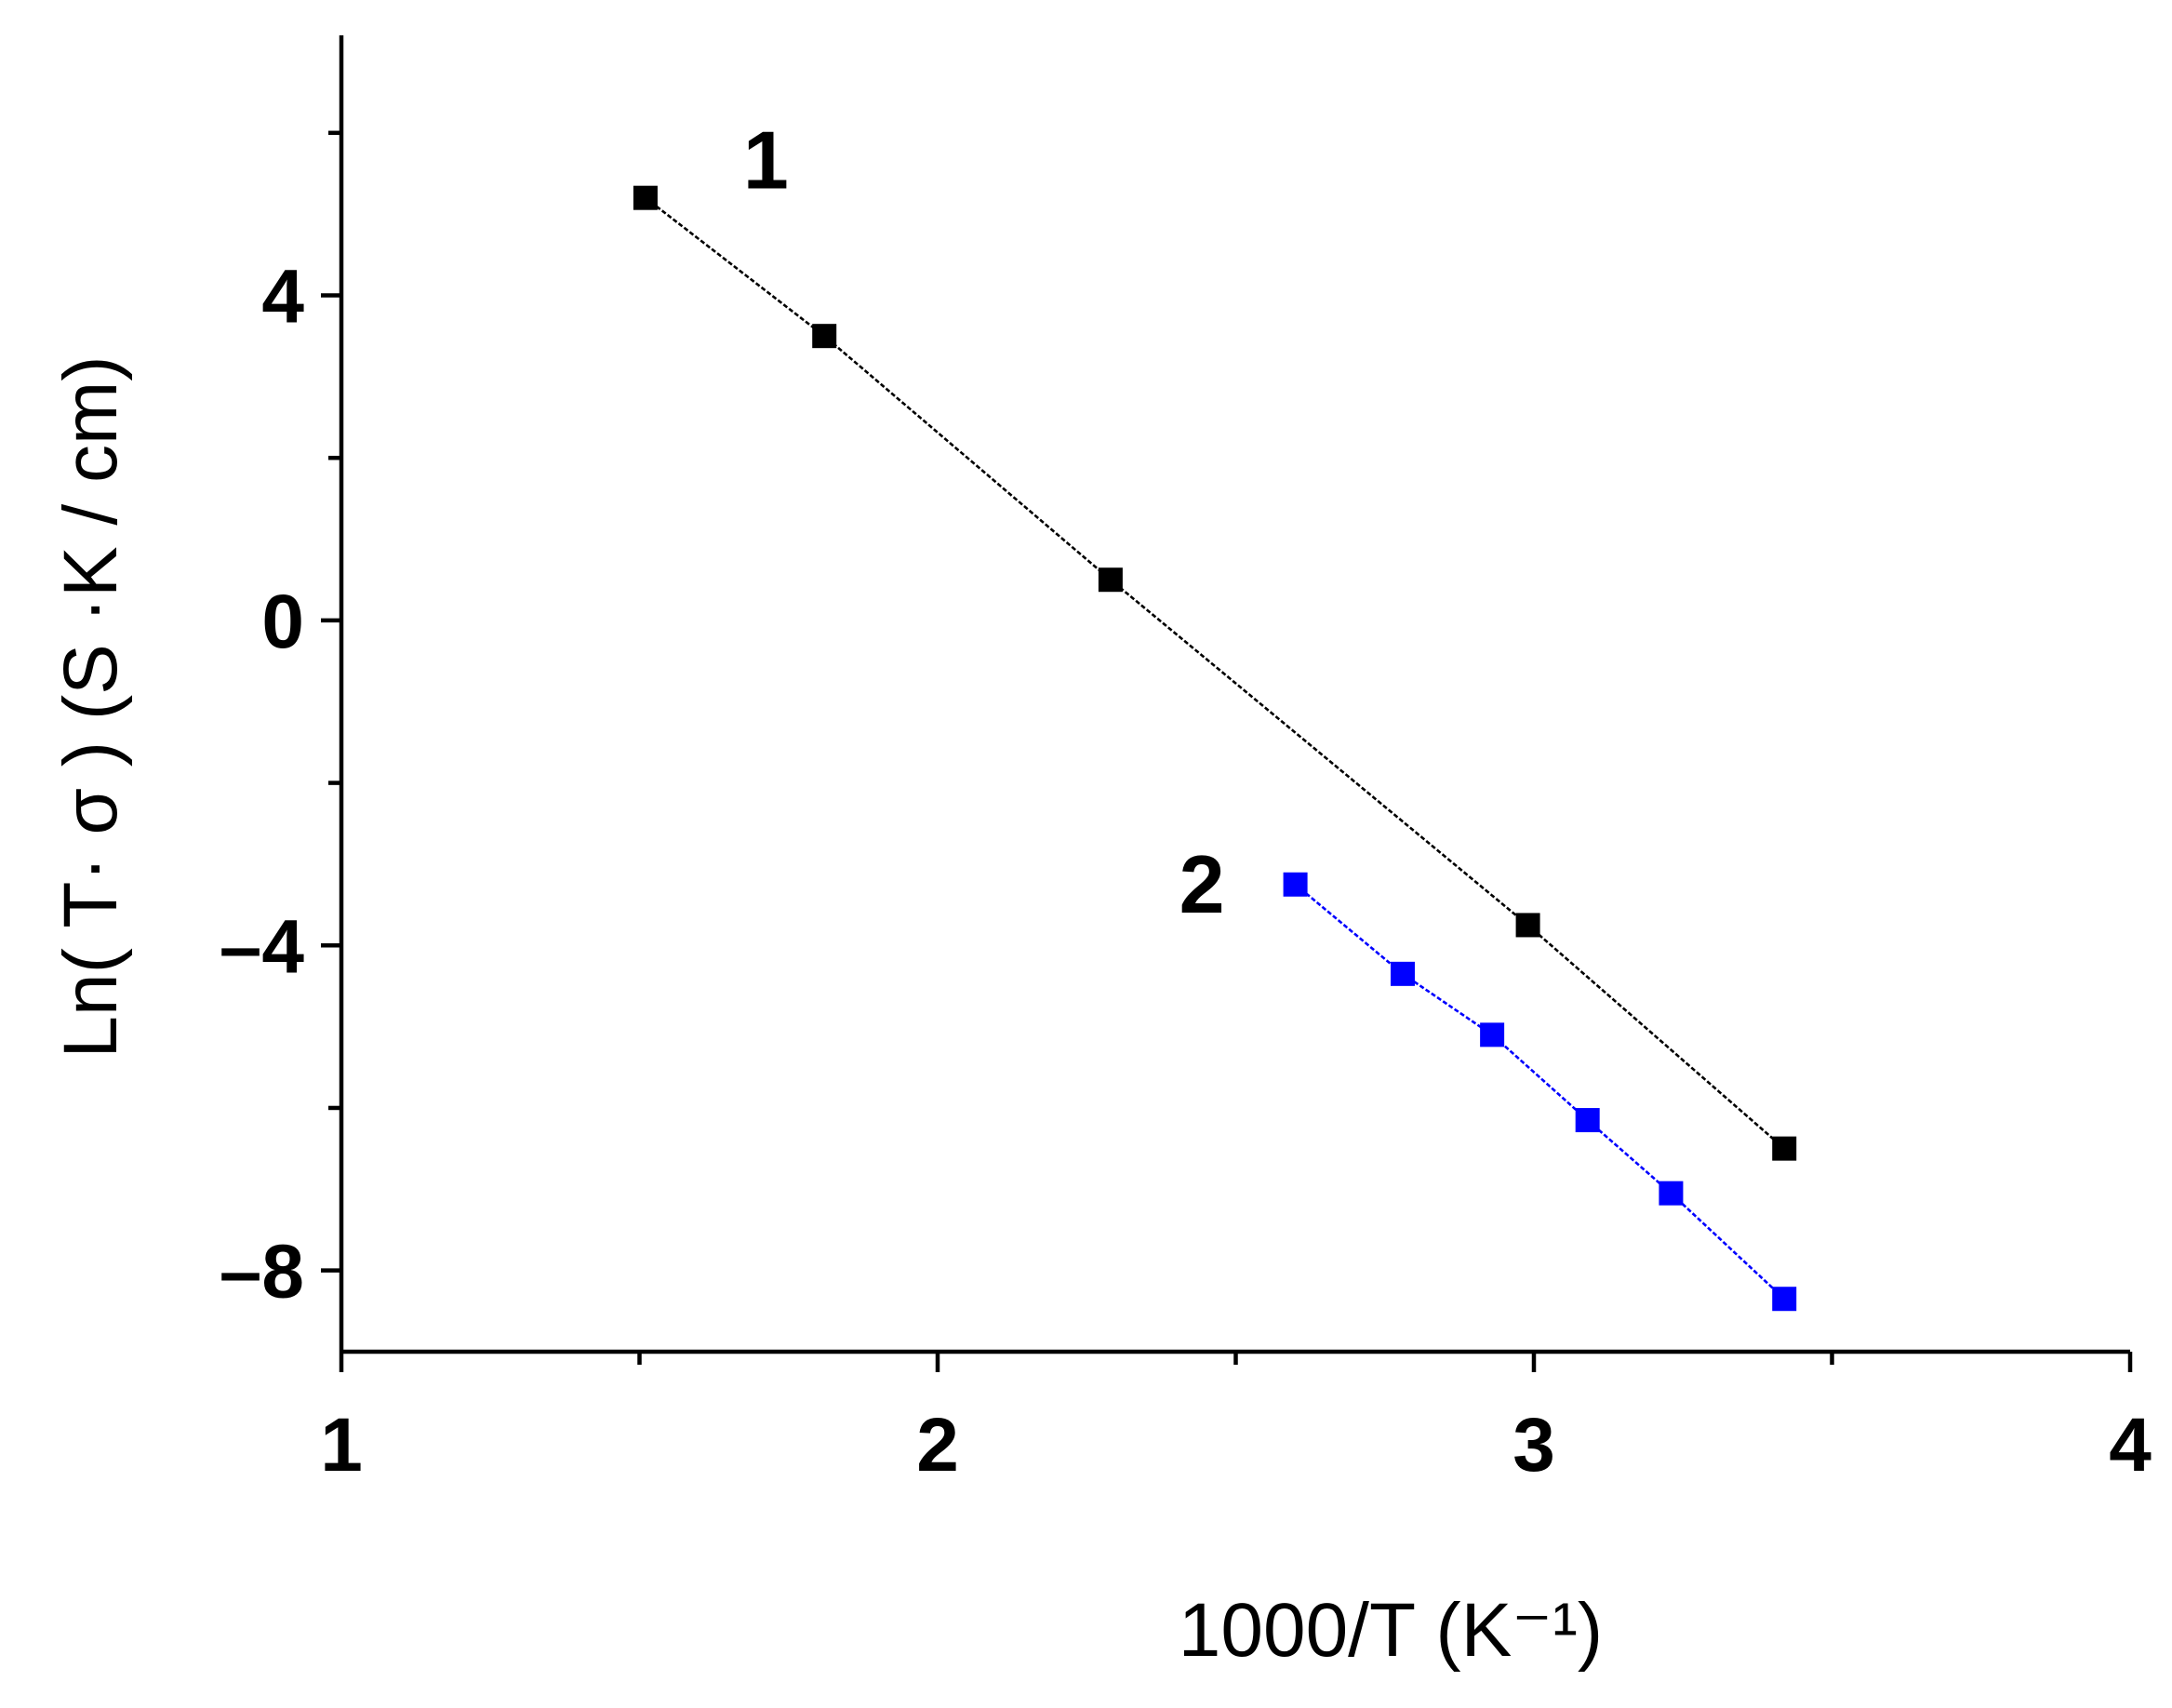 The width and height of the screenshot is (2172, 1708). What do you see at coordinates (282, 297) in the screenshot?
I see `y-tick-label: 4` at bounding box center [282, 297].